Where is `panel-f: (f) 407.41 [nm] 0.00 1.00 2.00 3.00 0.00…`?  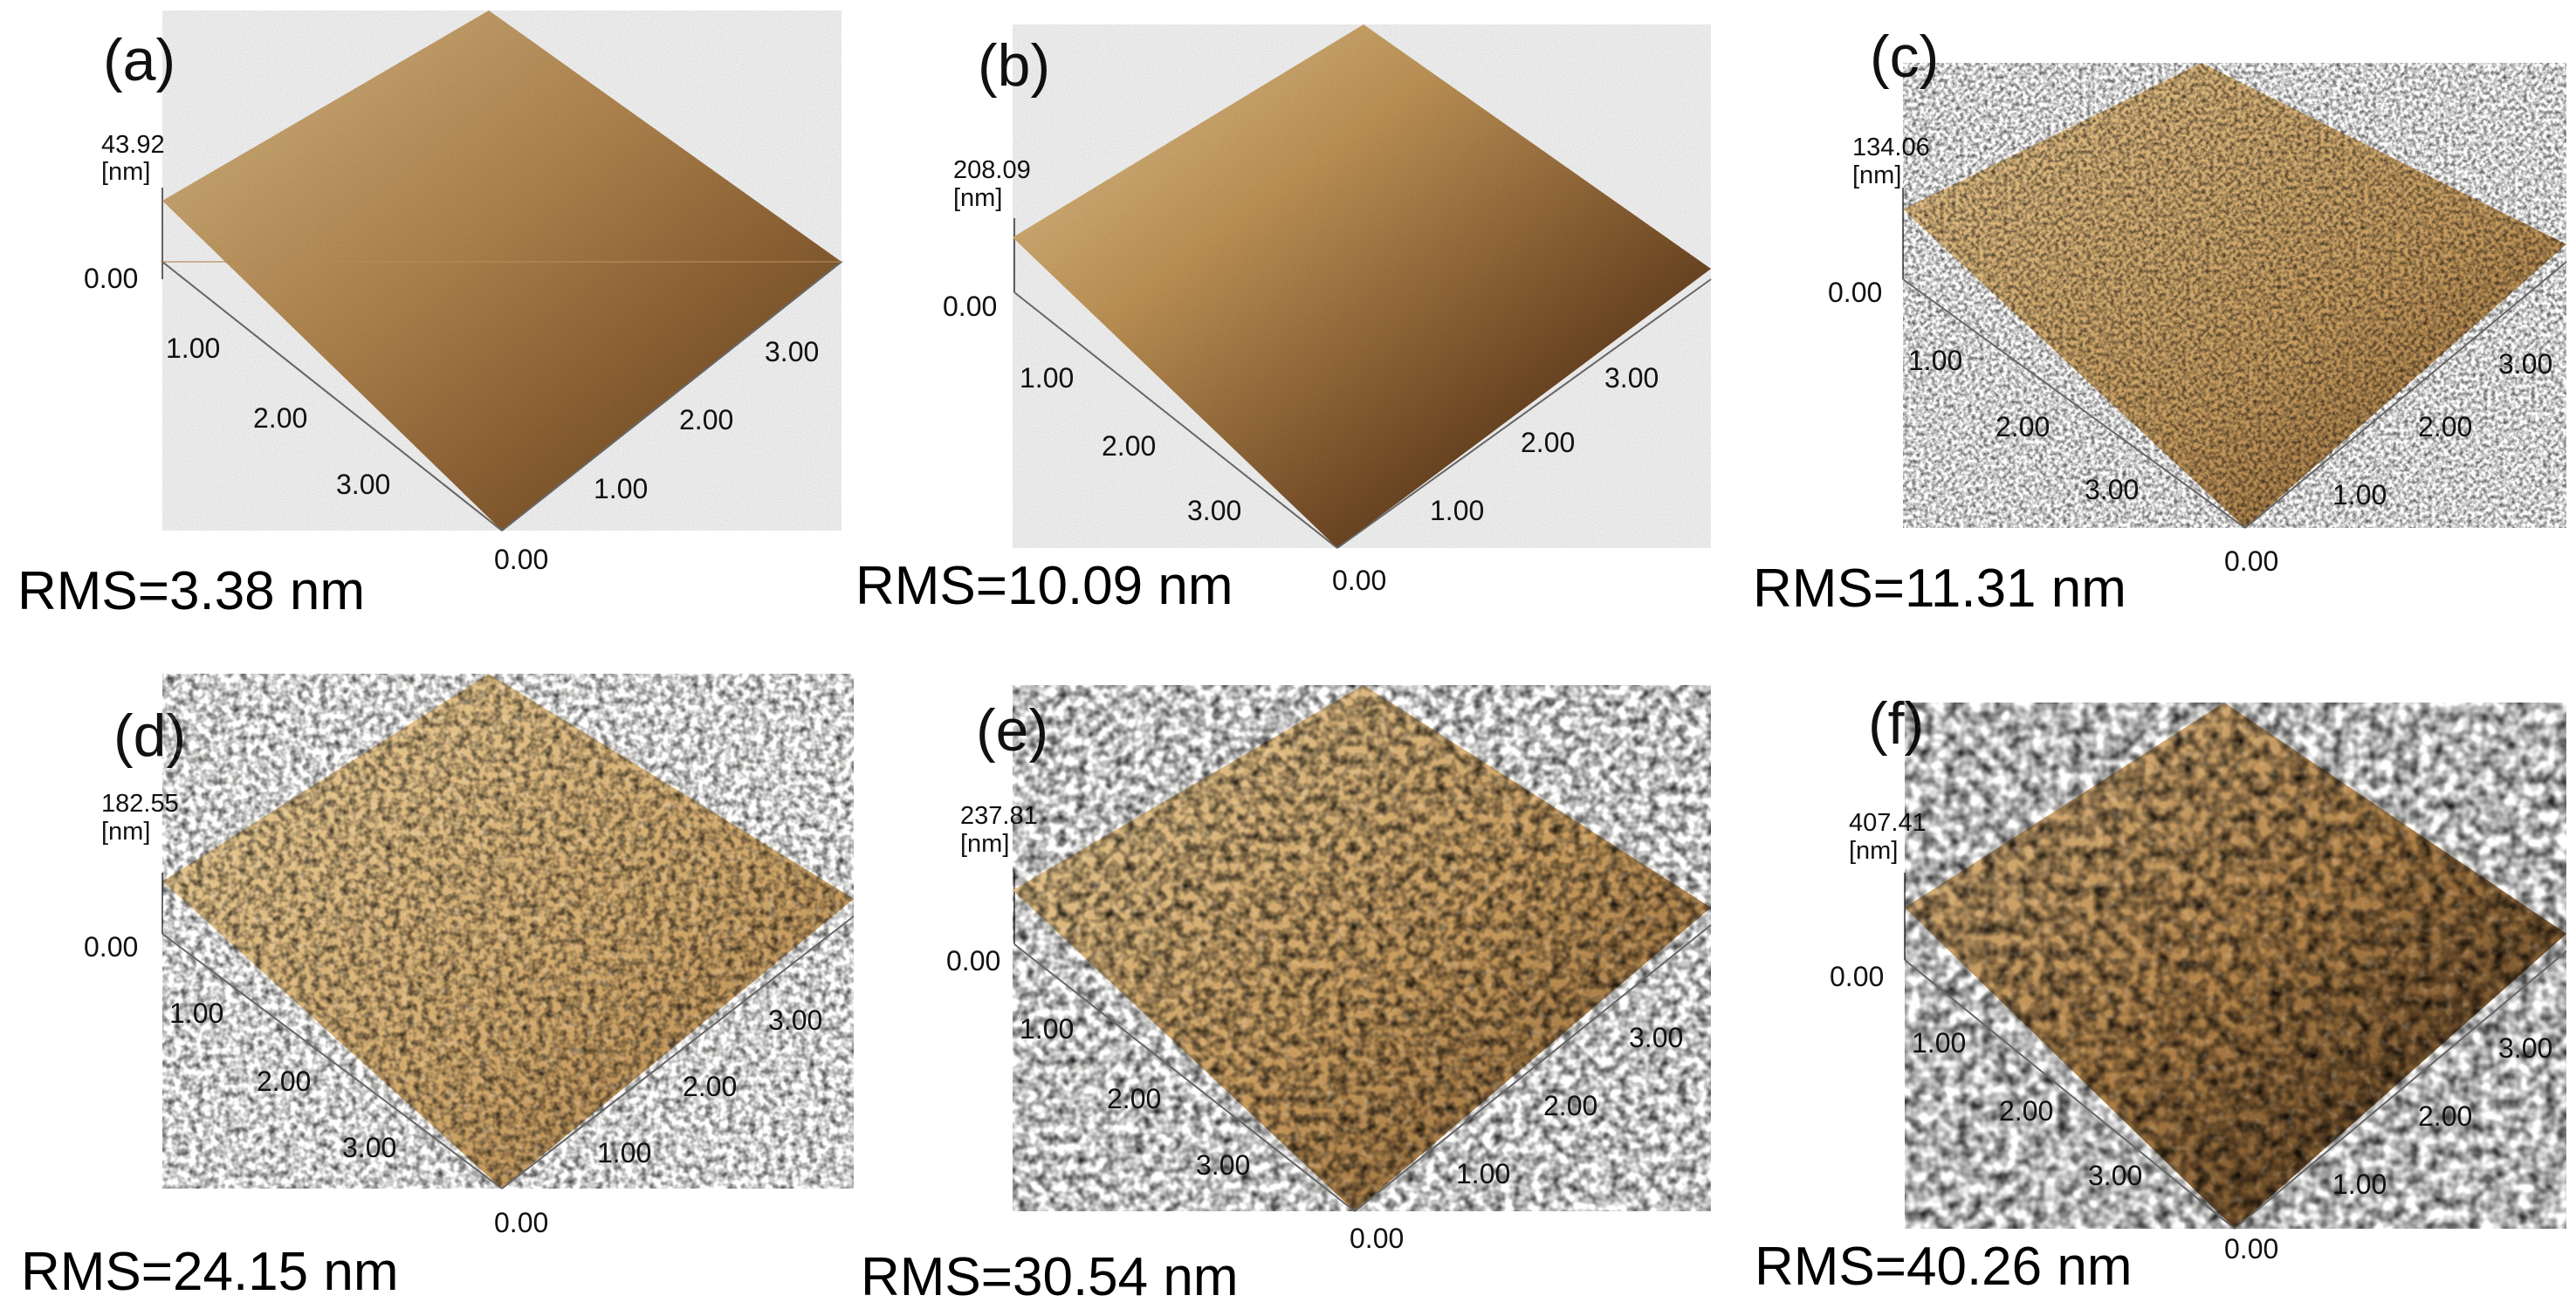 panel-f: (f) 407.41 [nm] 0.00 1.00 2.00 3.00 0.00… is located at coordinates (2161, 994).